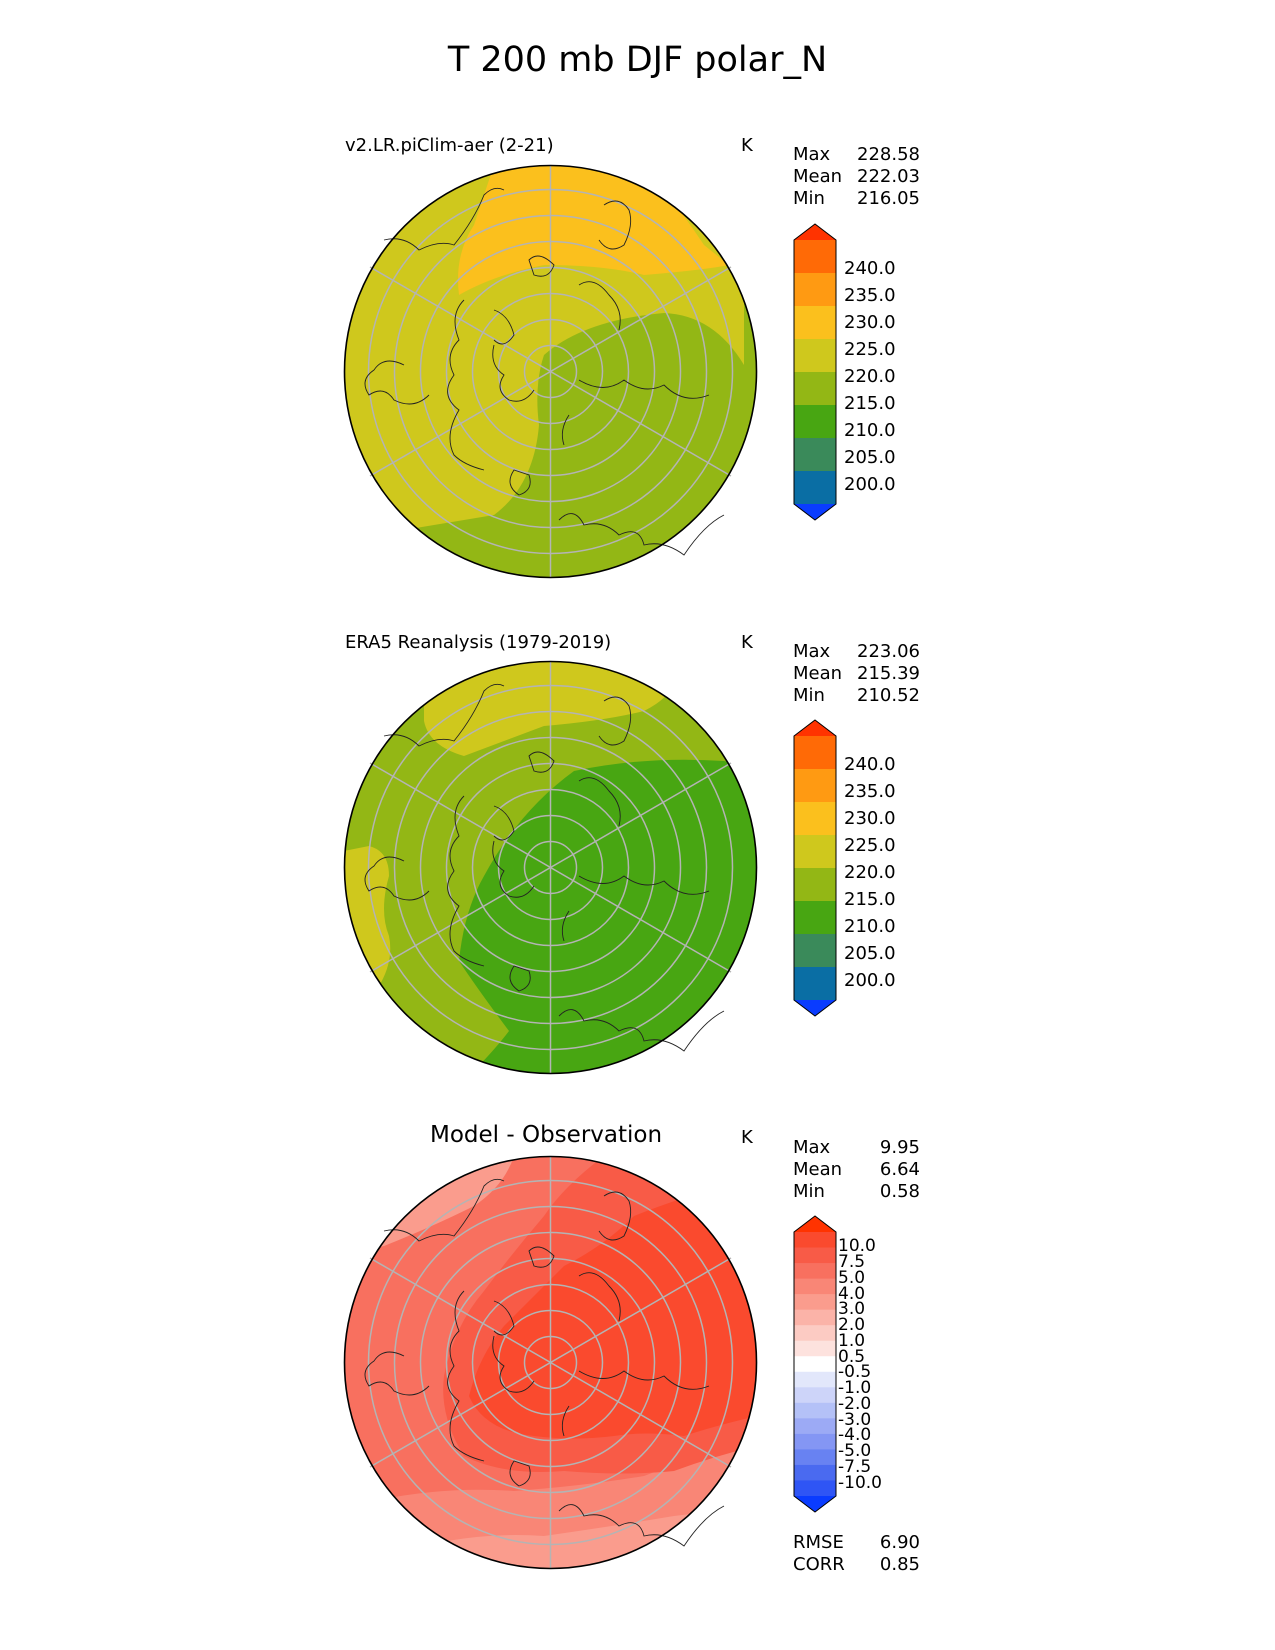 Image resolution: width=1275 pixels, height=1650 pixels. I want to click on stat-value: 223.06, so click(888, 651).